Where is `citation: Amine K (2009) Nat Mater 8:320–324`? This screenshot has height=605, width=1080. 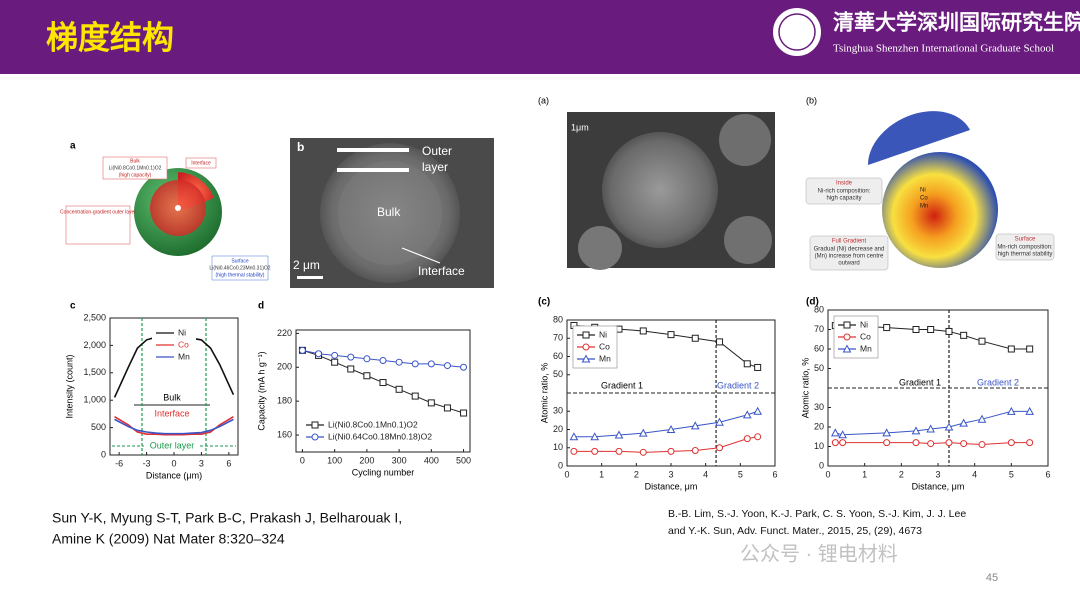 citation: Amine K (2009) Nat Mater 8:320–324 is located at coordinates (168, 539).